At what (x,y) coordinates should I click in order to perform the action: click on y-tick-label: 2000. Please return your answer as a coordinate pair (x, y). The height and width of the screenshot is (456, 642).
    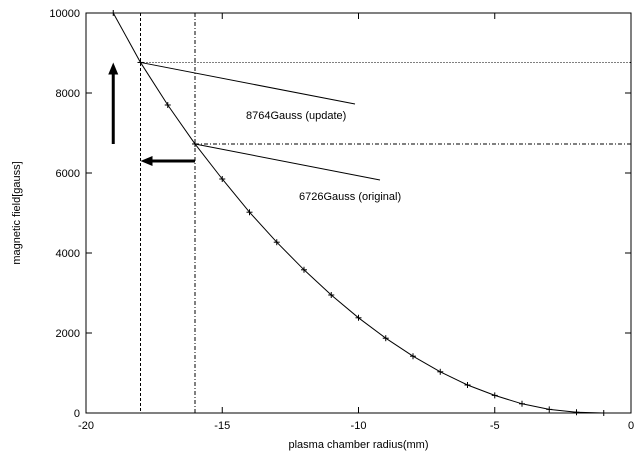
    Looking at the image, I should click on (68, 334).